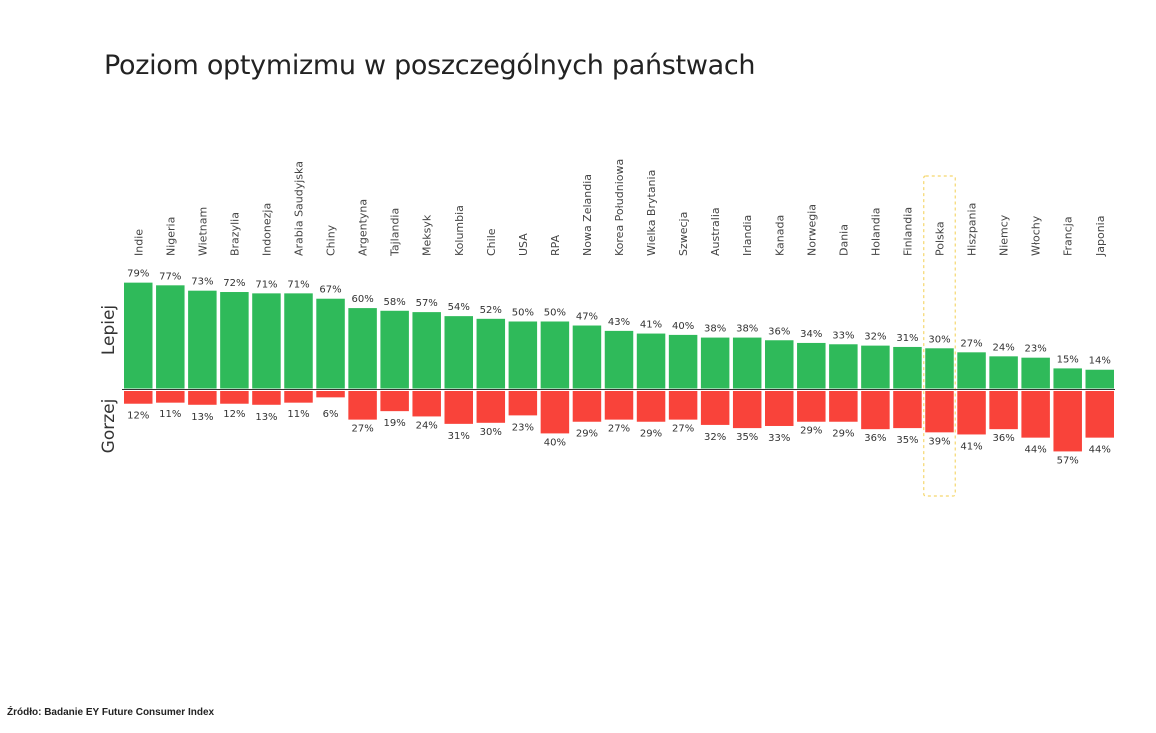 The image size is (1156, 733). I want to click on value-label-lepiej: 34%, so click(811, 334).